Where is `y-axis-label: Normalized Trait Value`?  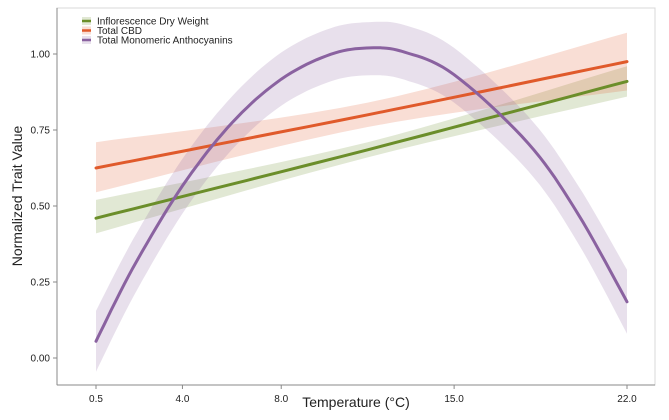
y-axis-label: Normalized Trait Value is located at coordinates (17, 196).